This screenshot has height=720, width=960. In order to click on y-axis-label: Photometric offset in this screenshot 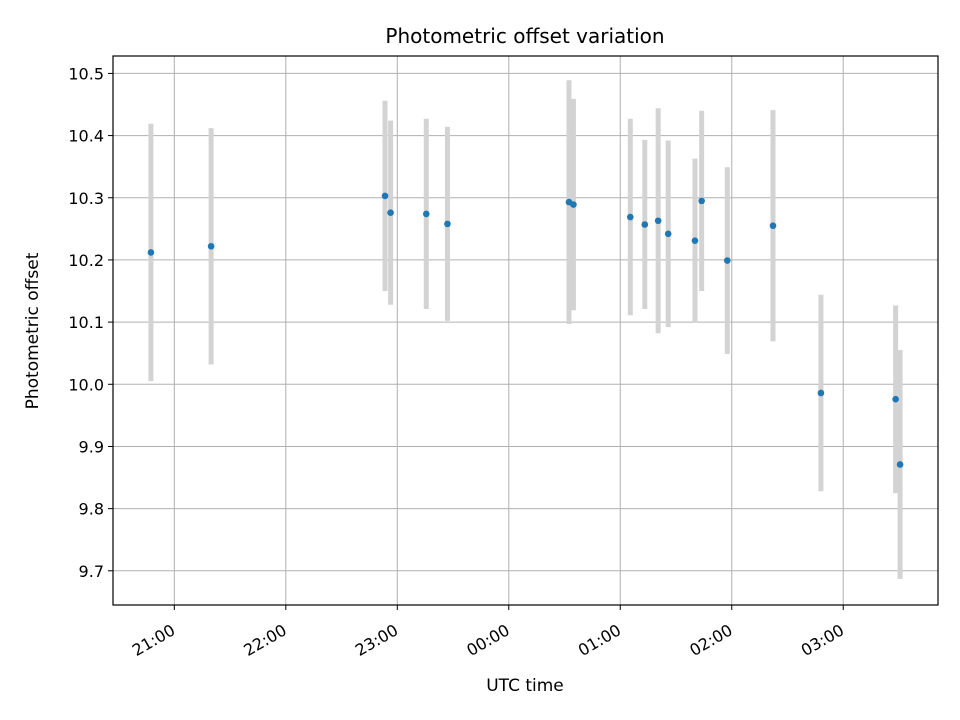, I will do `click(33, 330)`.